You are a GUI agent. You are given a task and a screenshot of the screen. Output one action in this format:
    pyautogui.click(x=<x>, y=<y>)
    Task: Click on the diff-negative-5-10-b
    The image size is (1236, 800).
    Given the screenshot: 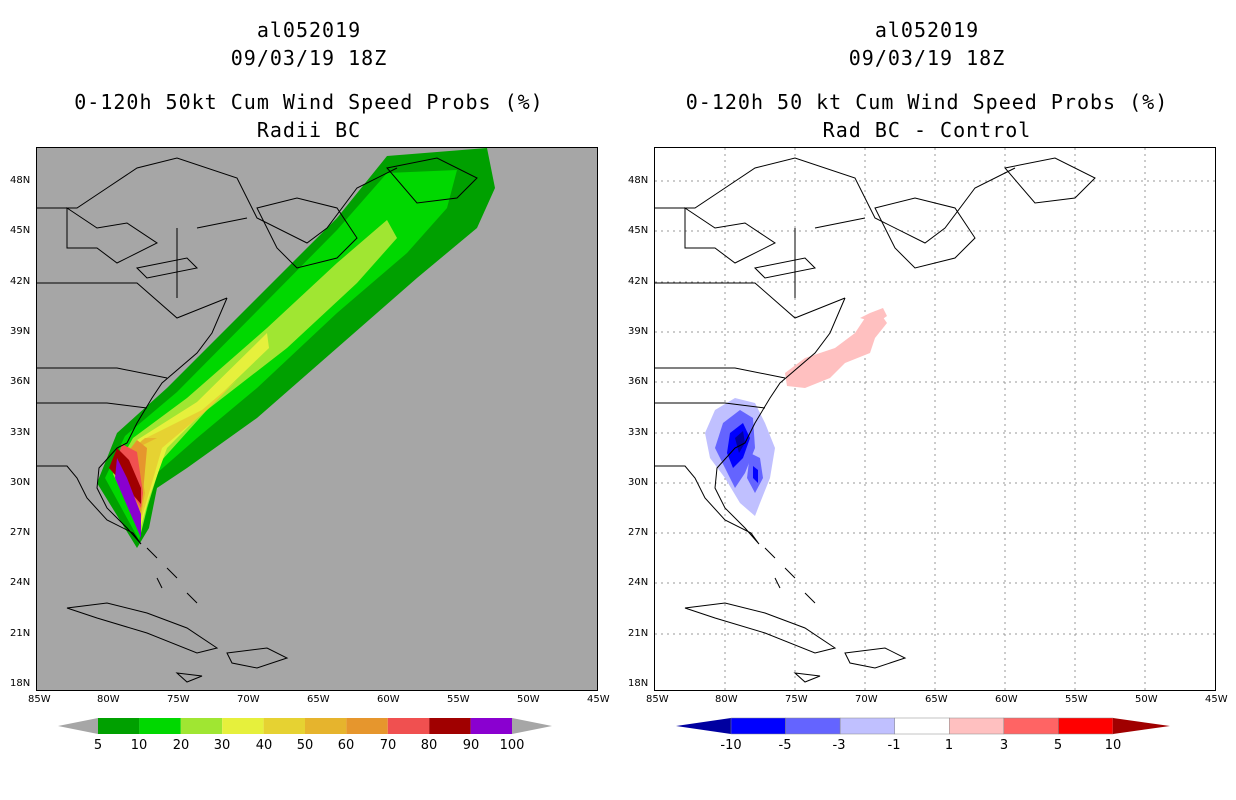 What is the action you would take?
    pyautogui.click(x=755, y=474)
    